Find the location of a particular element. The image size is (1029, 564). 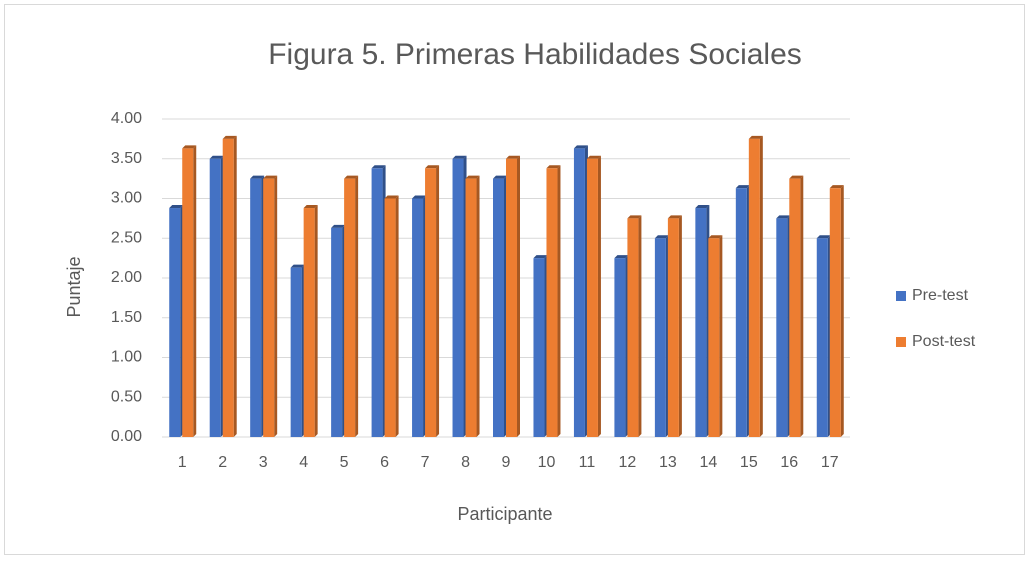

x-tick-label: 3 is located at coordinates (263, 462).